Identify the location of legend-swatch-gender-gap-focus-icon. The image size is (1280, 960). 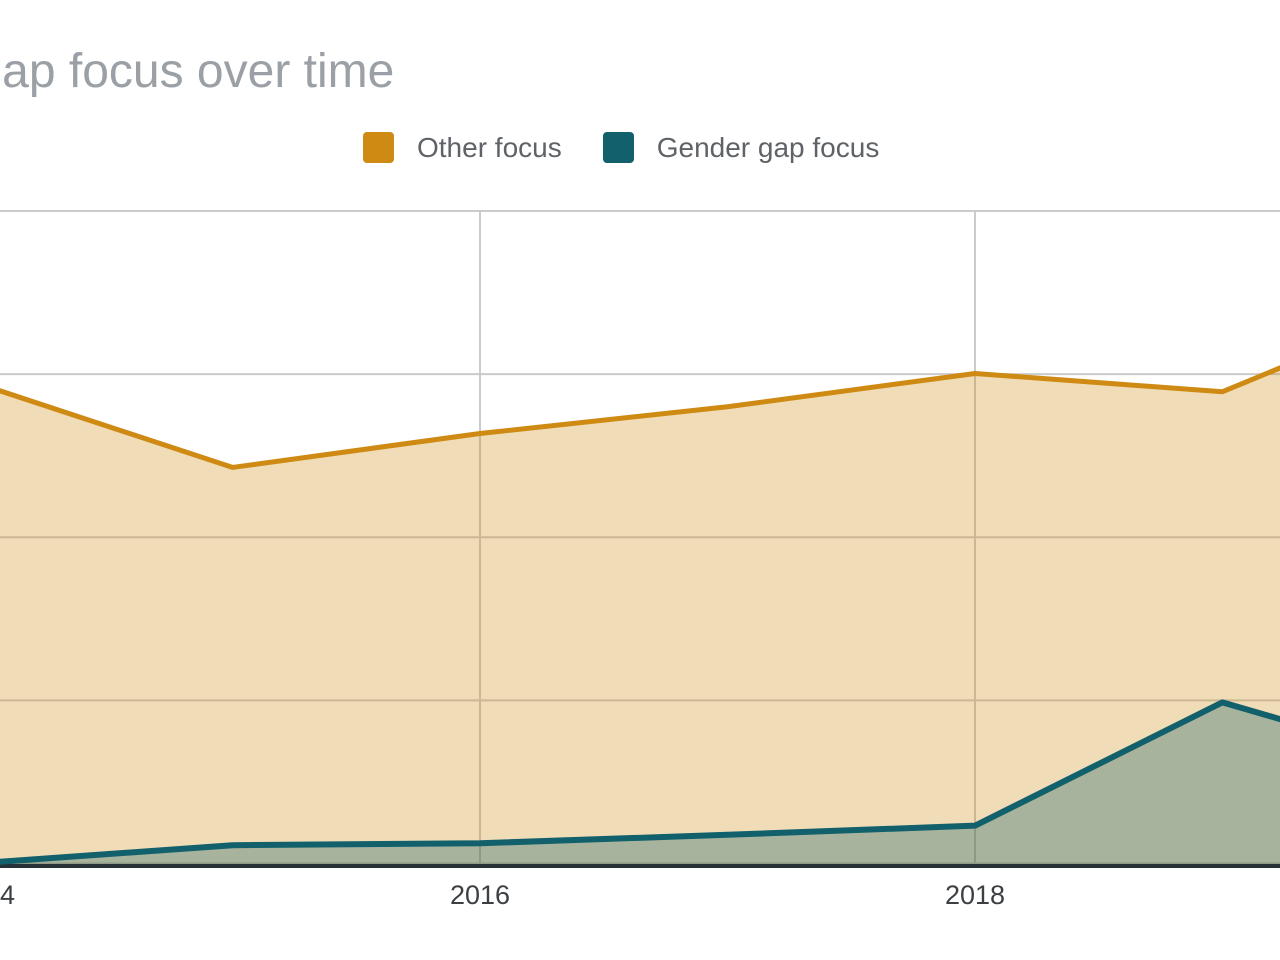
(618, 147).